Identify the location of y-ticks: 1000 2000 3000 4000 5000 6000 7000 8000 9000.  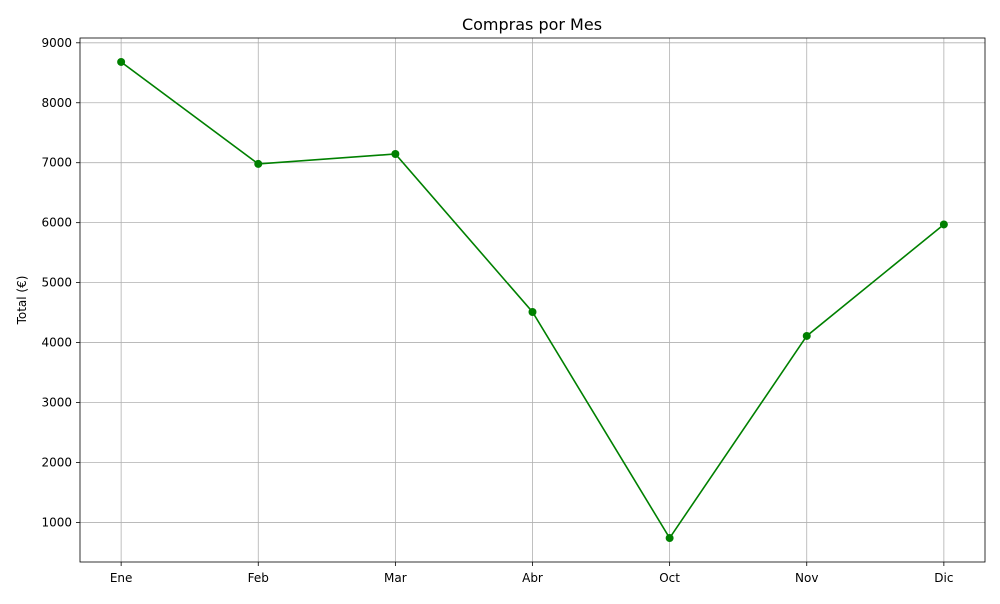
(60, 282).